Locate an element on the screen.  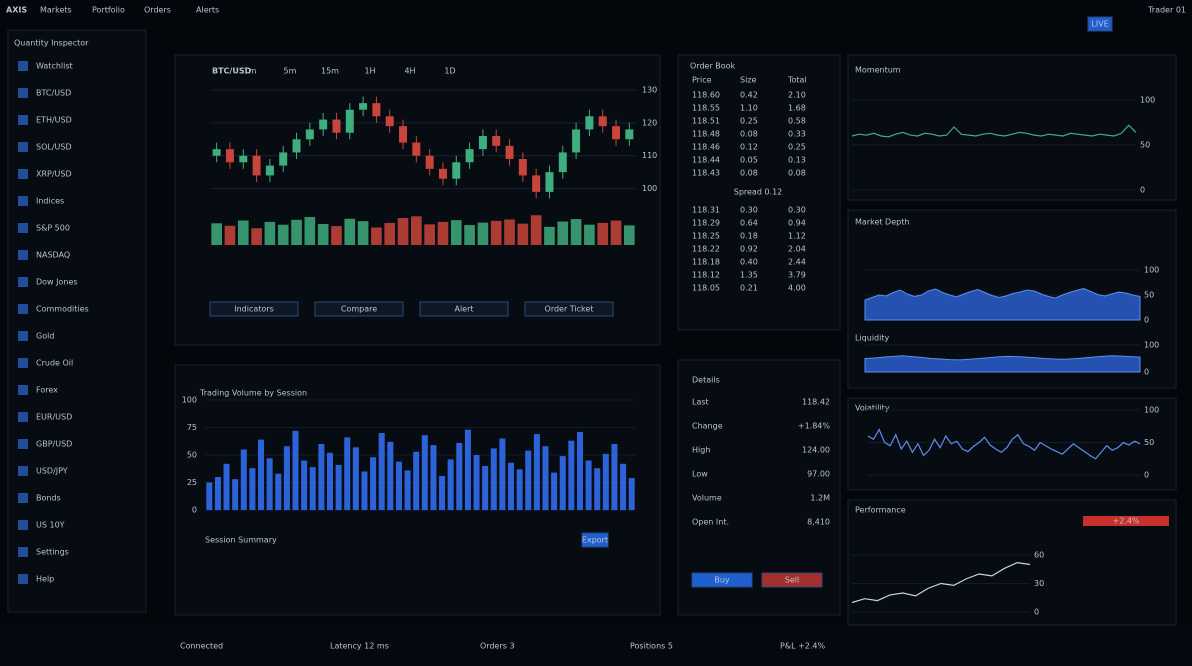
sidebar-item: Dow Jones is located at coordinates (57, 282).